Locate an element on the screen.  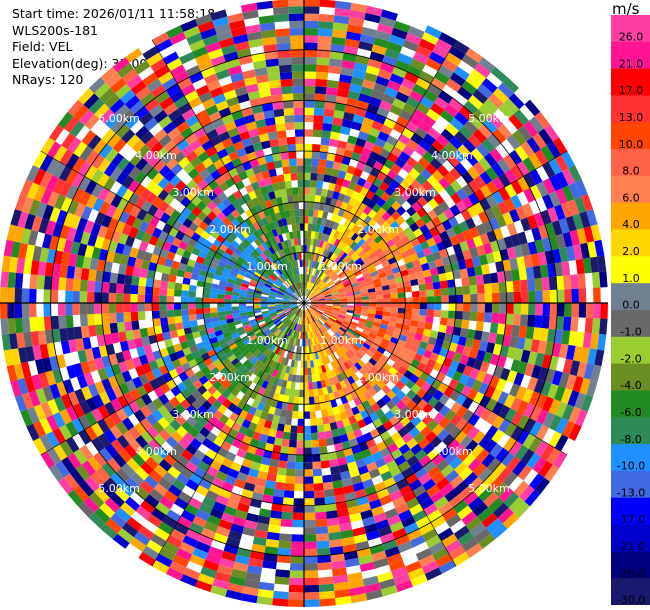
colorbar-tick-label: 8.0 is located at coordinates (631, 171).